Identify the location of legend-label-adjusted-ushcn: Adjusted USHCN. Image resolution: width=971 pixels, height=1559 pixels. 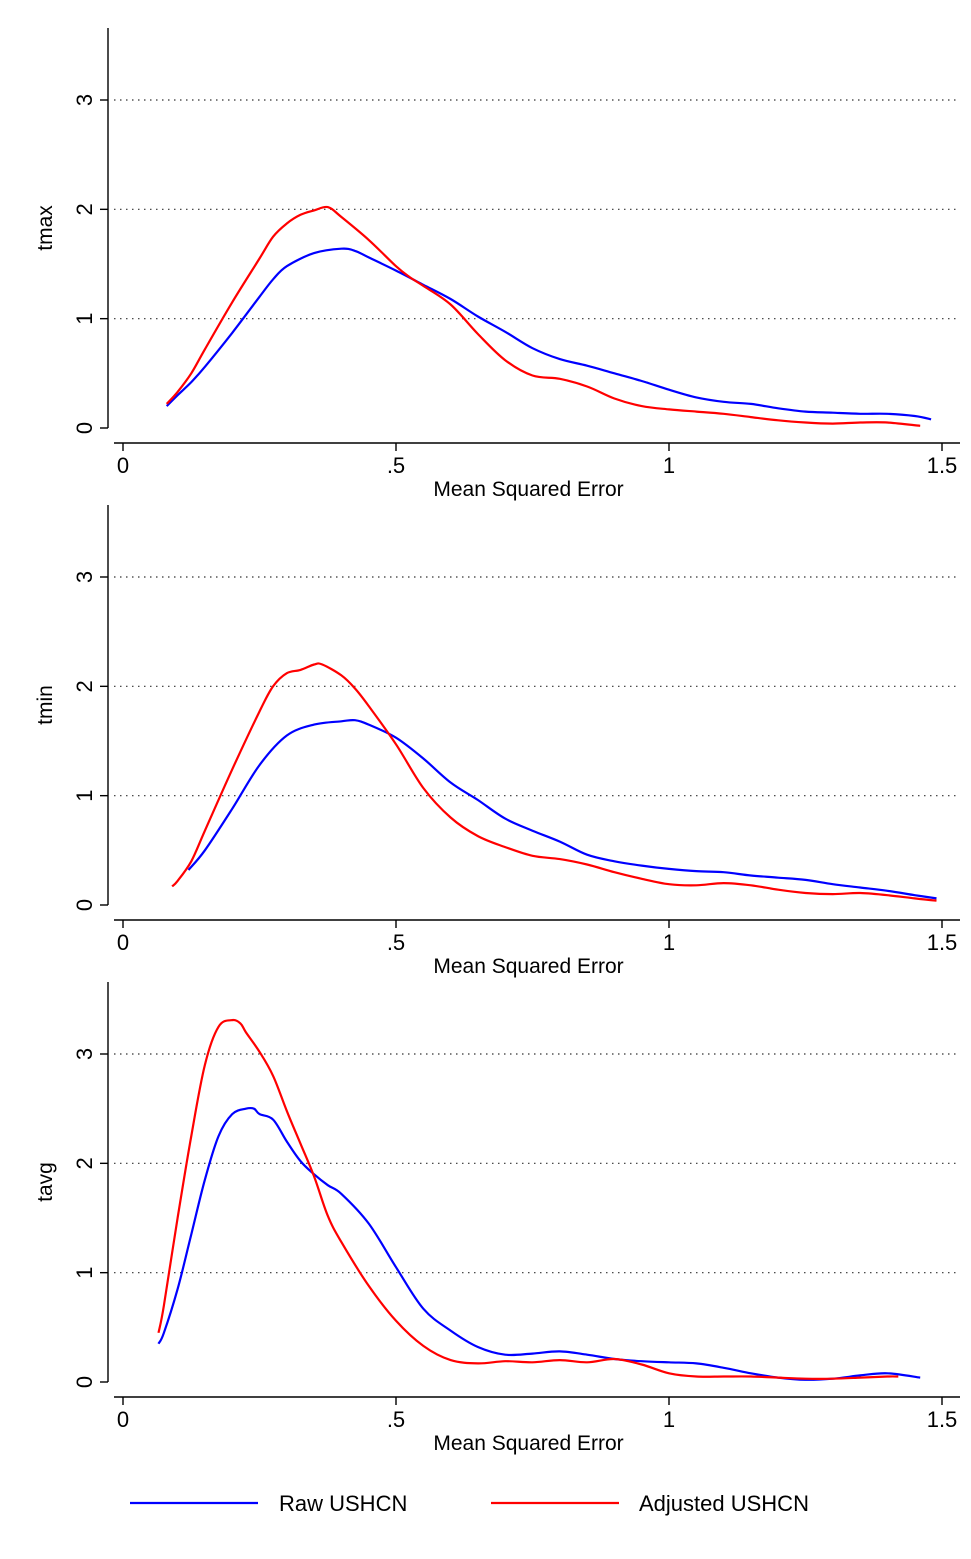
(724, 1503).